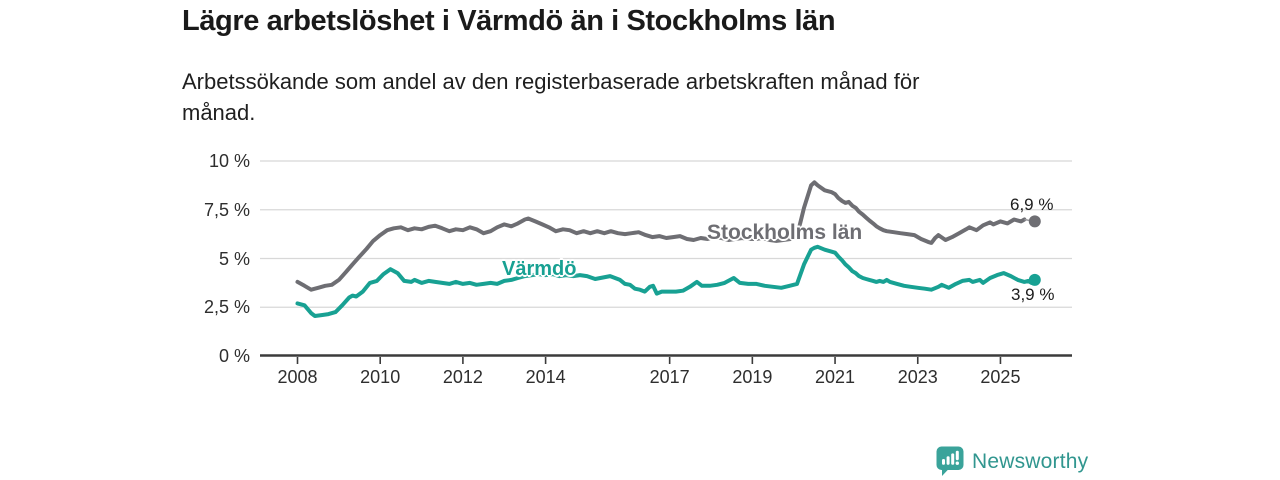  Describe the element at coordinates (462, 377) in the screenshot. I see `x-axis-label: 2012` at that location.